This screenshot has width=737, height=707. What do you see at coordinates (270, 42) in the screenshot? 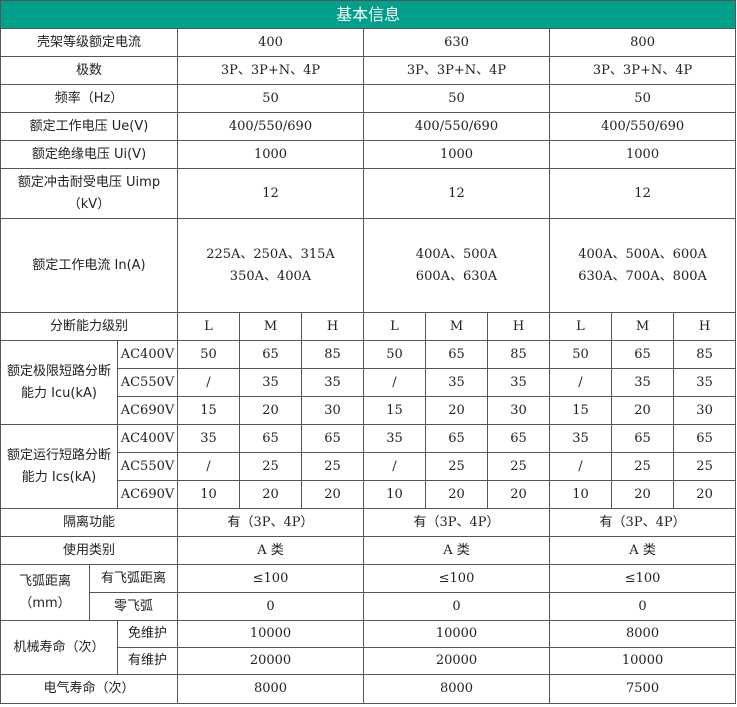
I see `value-cell: 400` at bounding box center [270, 42].